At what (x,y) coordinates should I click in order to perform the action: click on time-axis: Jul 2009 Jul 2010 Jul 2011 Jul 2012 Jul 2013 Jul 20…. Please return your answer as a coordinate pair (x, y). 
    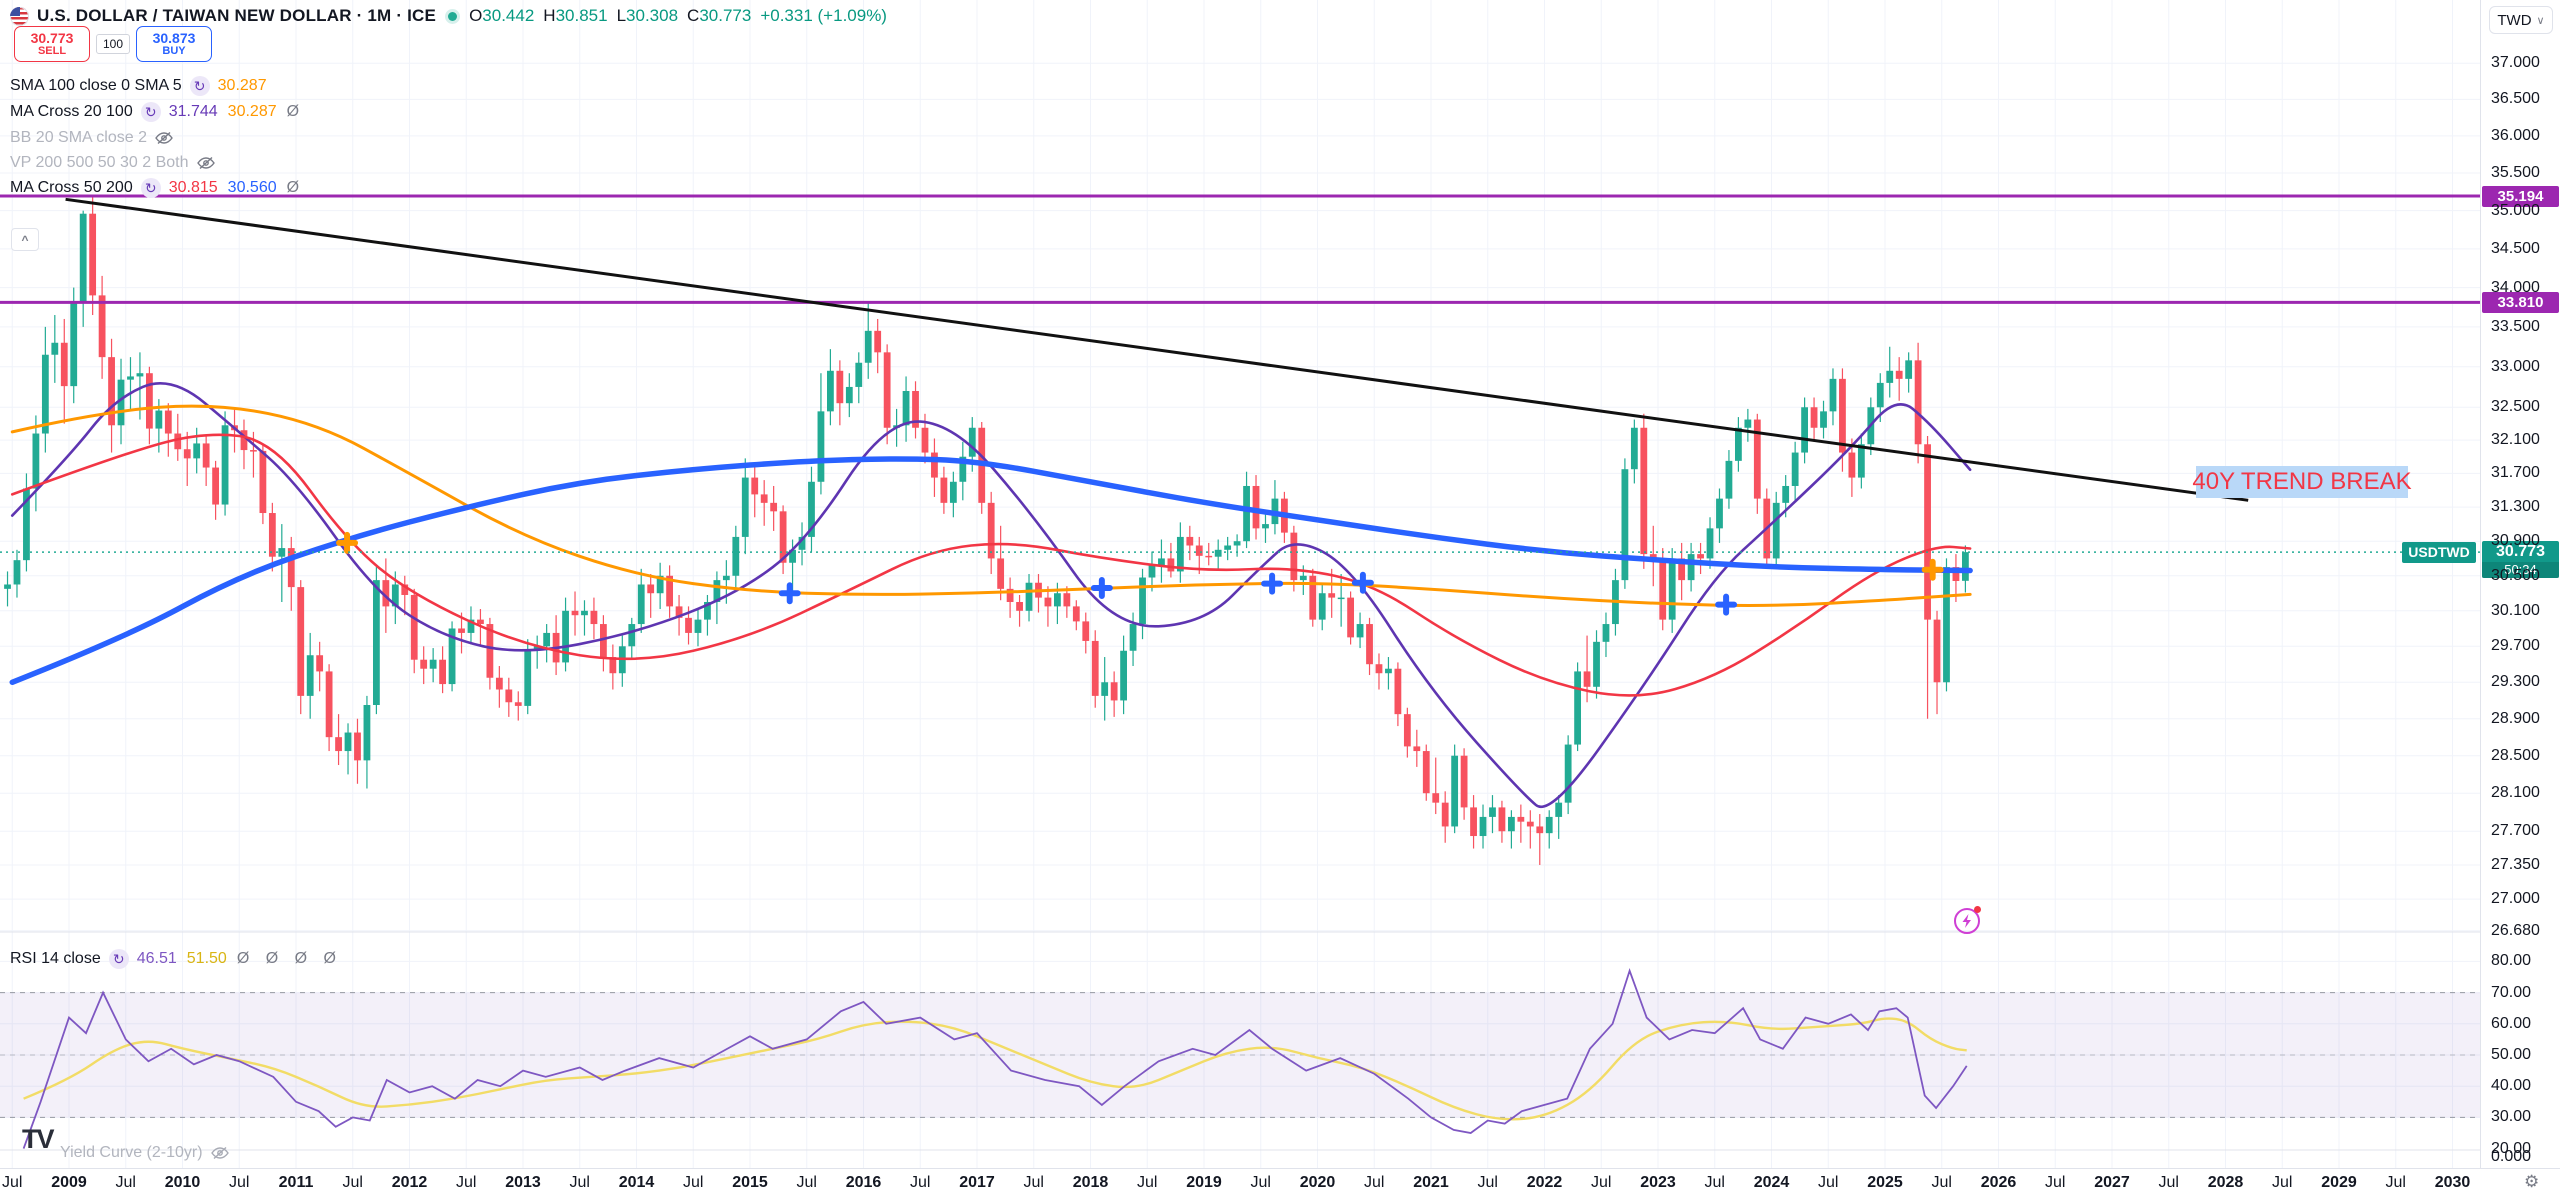
    Looking at the image, I should click on (1280, 1183).